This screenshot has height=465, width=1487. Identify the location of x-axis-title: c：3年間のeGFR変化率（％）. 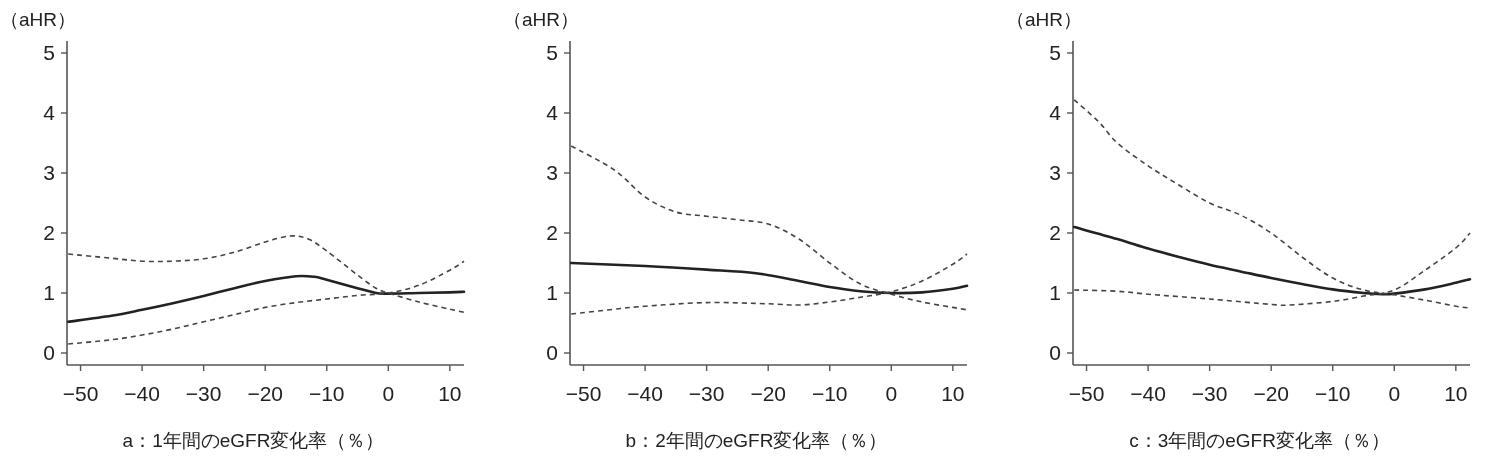
(1259, 440).